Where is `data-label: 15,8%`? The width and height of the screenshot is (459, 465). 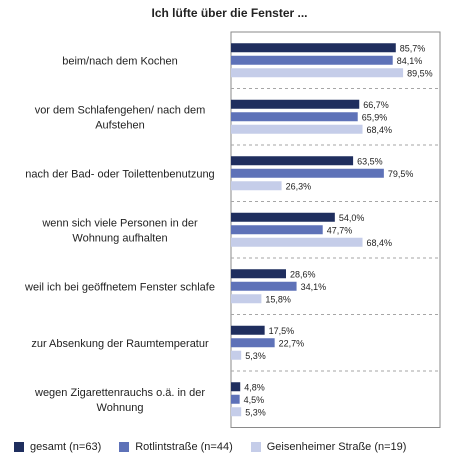
data-label: 15,8% is located at coordinates (278, 299).